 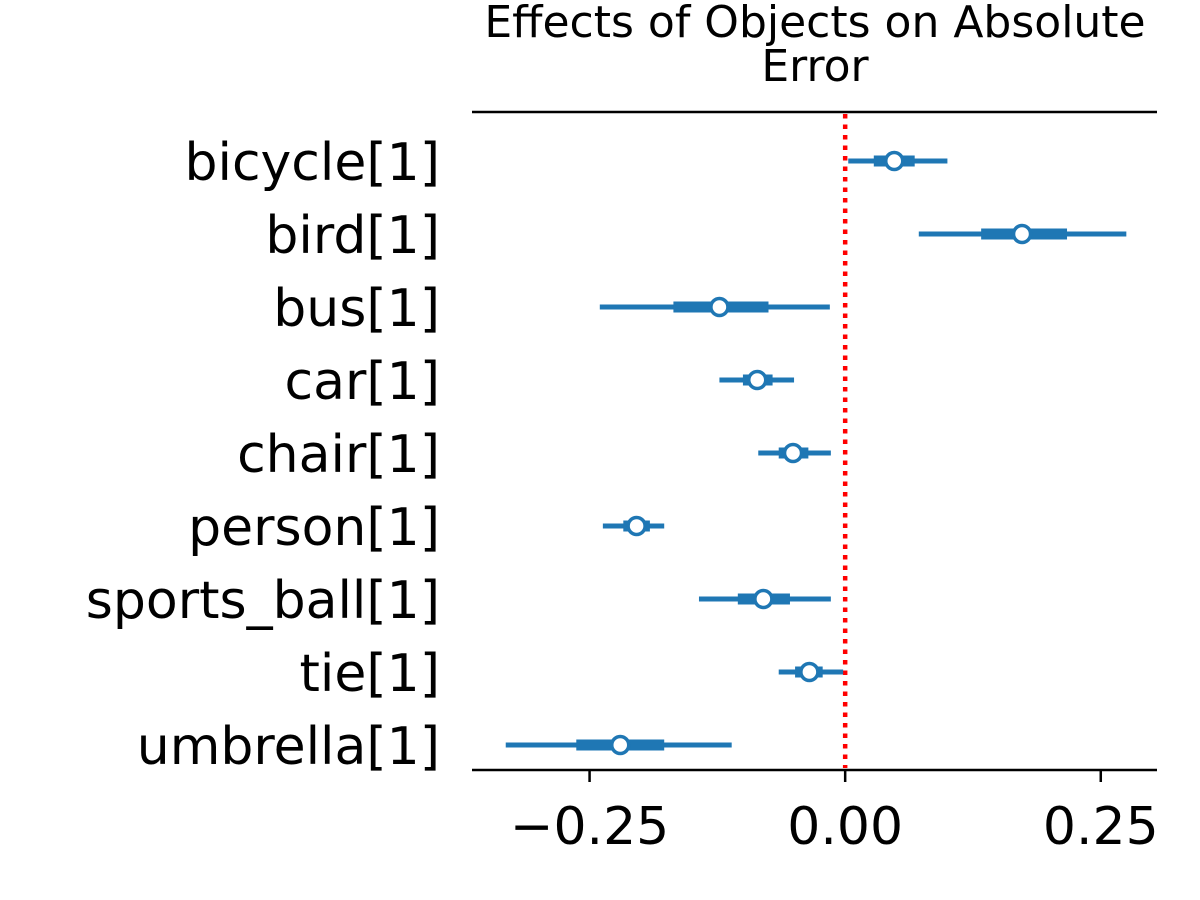 I want to click on category-label: bird[1], so click(x=352, y=236).